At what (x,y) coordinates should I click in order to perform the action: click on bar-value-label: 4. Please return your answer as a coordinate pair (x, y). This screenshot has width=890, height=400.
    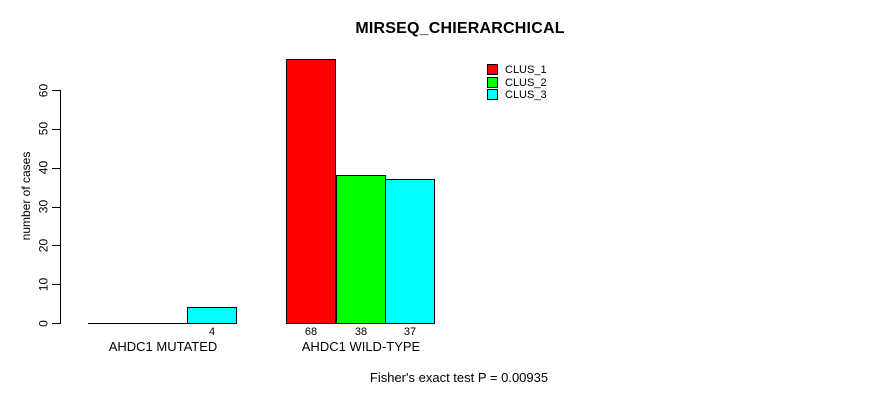
    Looking at the image, I should click on (212, 332).